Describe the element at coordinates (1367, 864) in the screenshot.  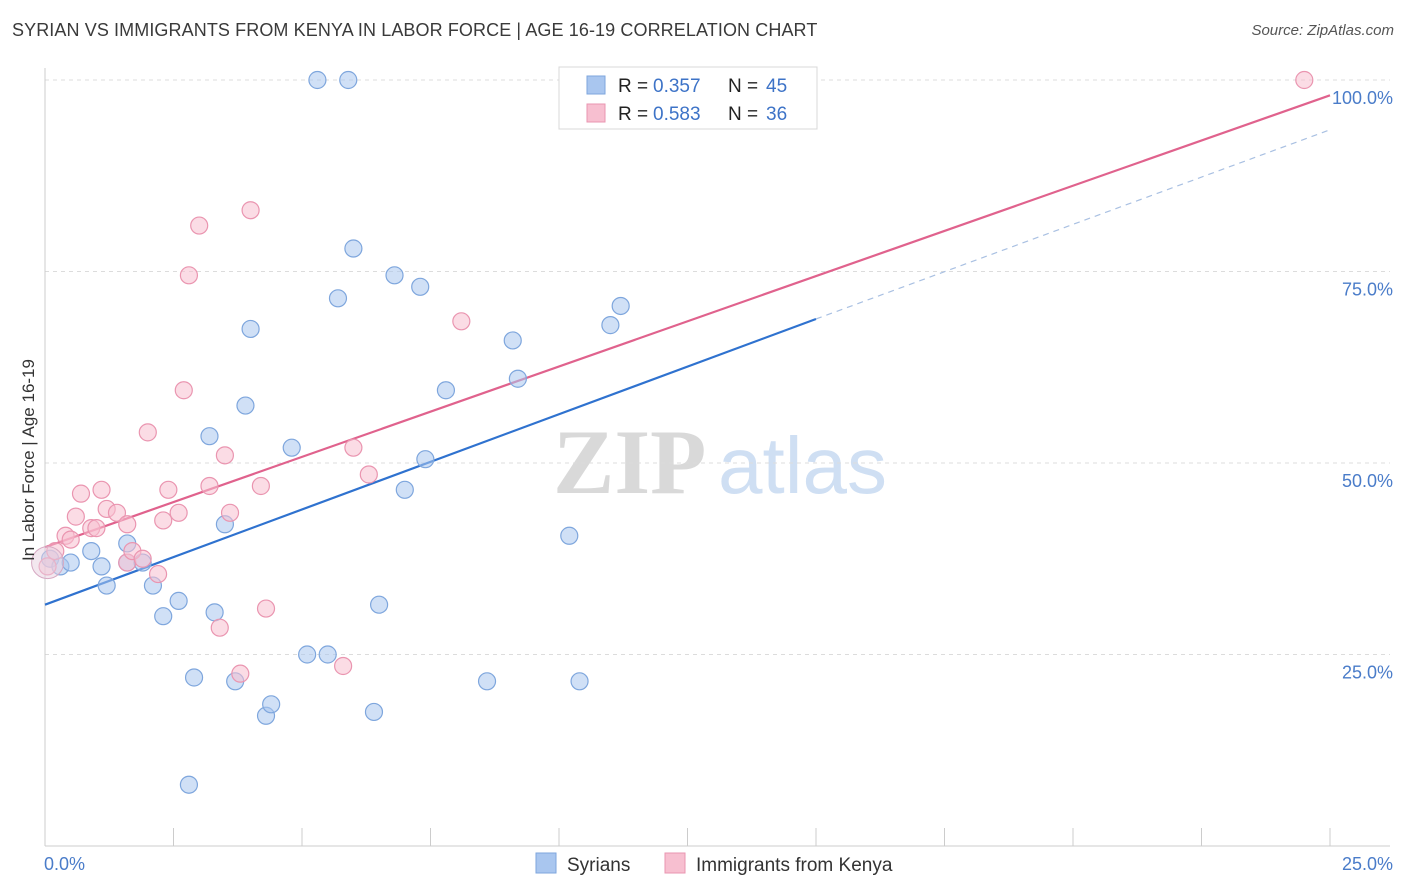
I see `x-tick-label-max: 25.0%` at that location.